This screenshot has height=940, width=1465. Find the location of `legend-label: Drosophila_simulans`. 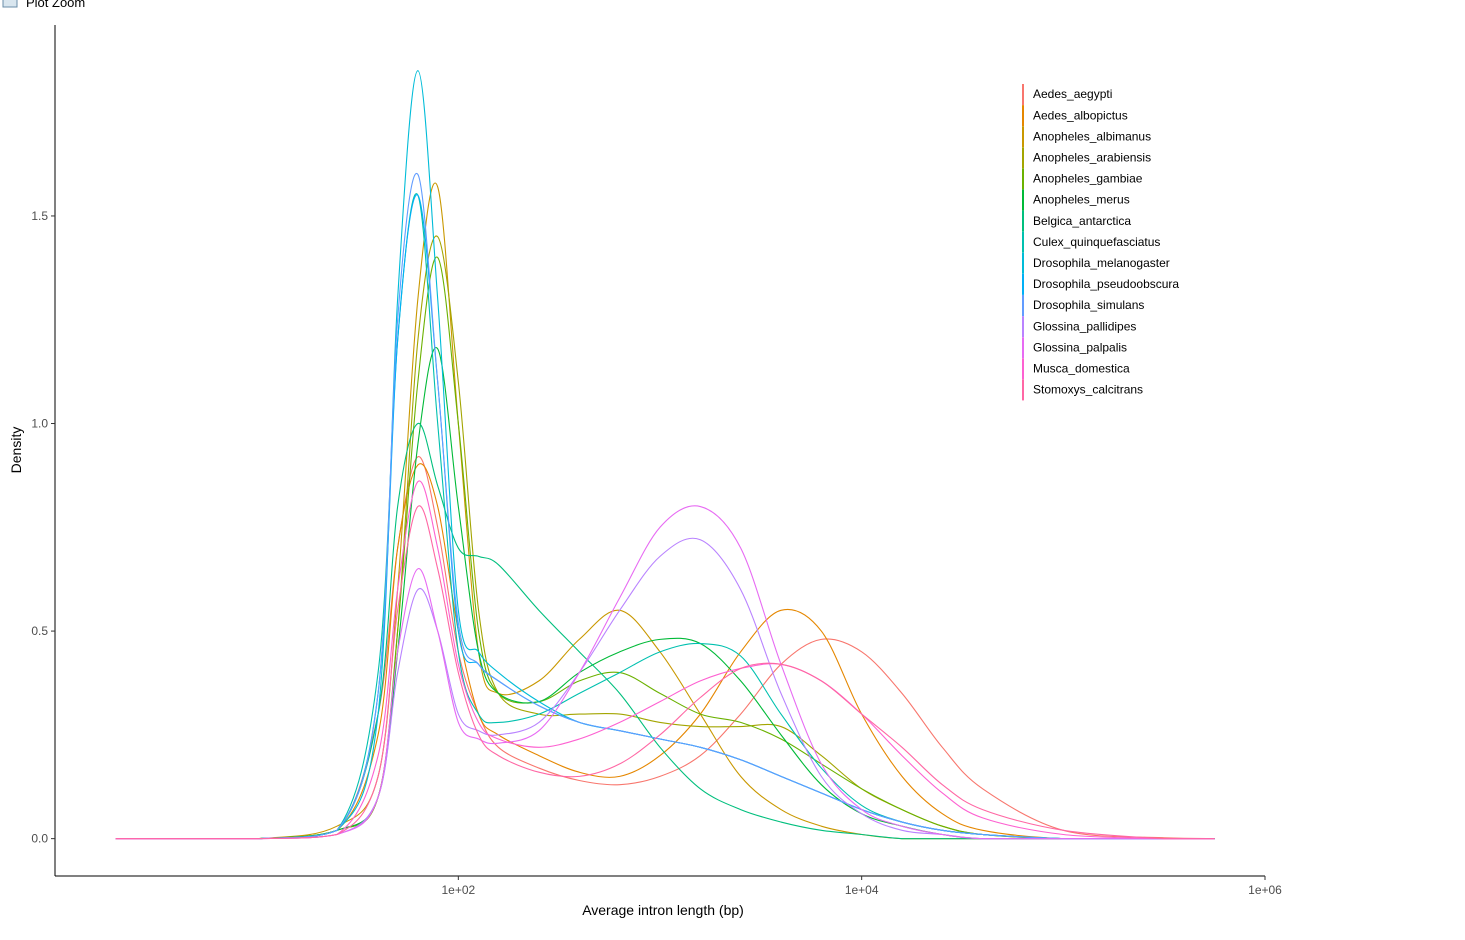

legend-label: Drosophila_simulans is located at coordinates (1088, 305).